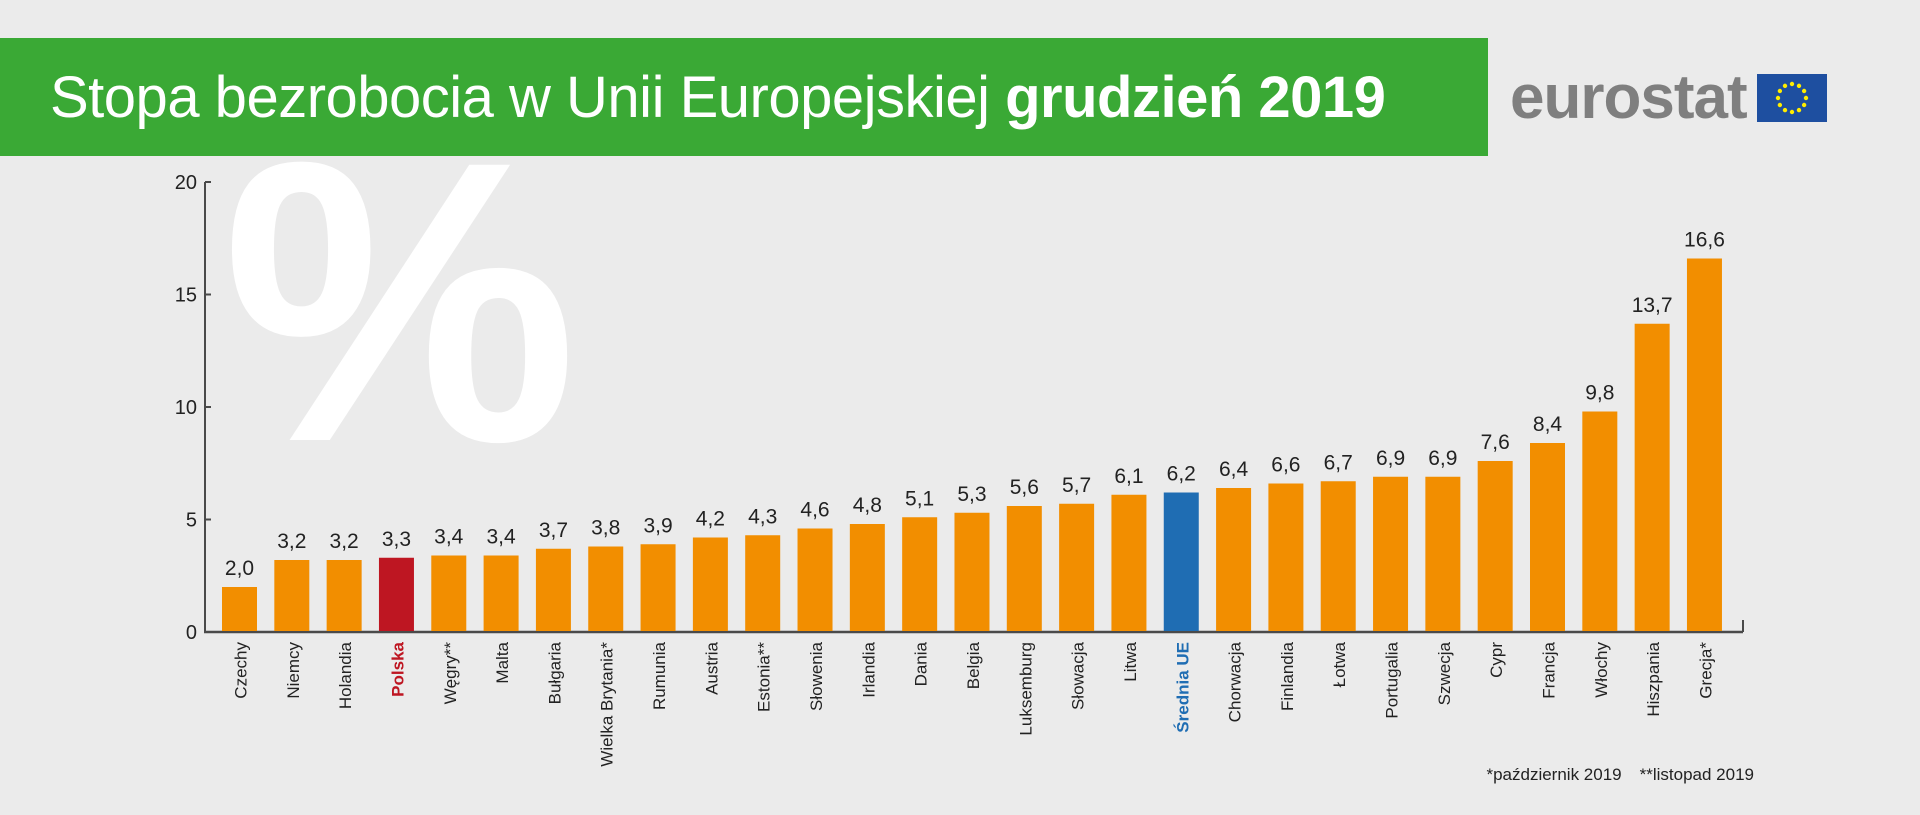 This screenshot has width=1920, height=815. I want to click on bar-holandia, so click(344, 595).